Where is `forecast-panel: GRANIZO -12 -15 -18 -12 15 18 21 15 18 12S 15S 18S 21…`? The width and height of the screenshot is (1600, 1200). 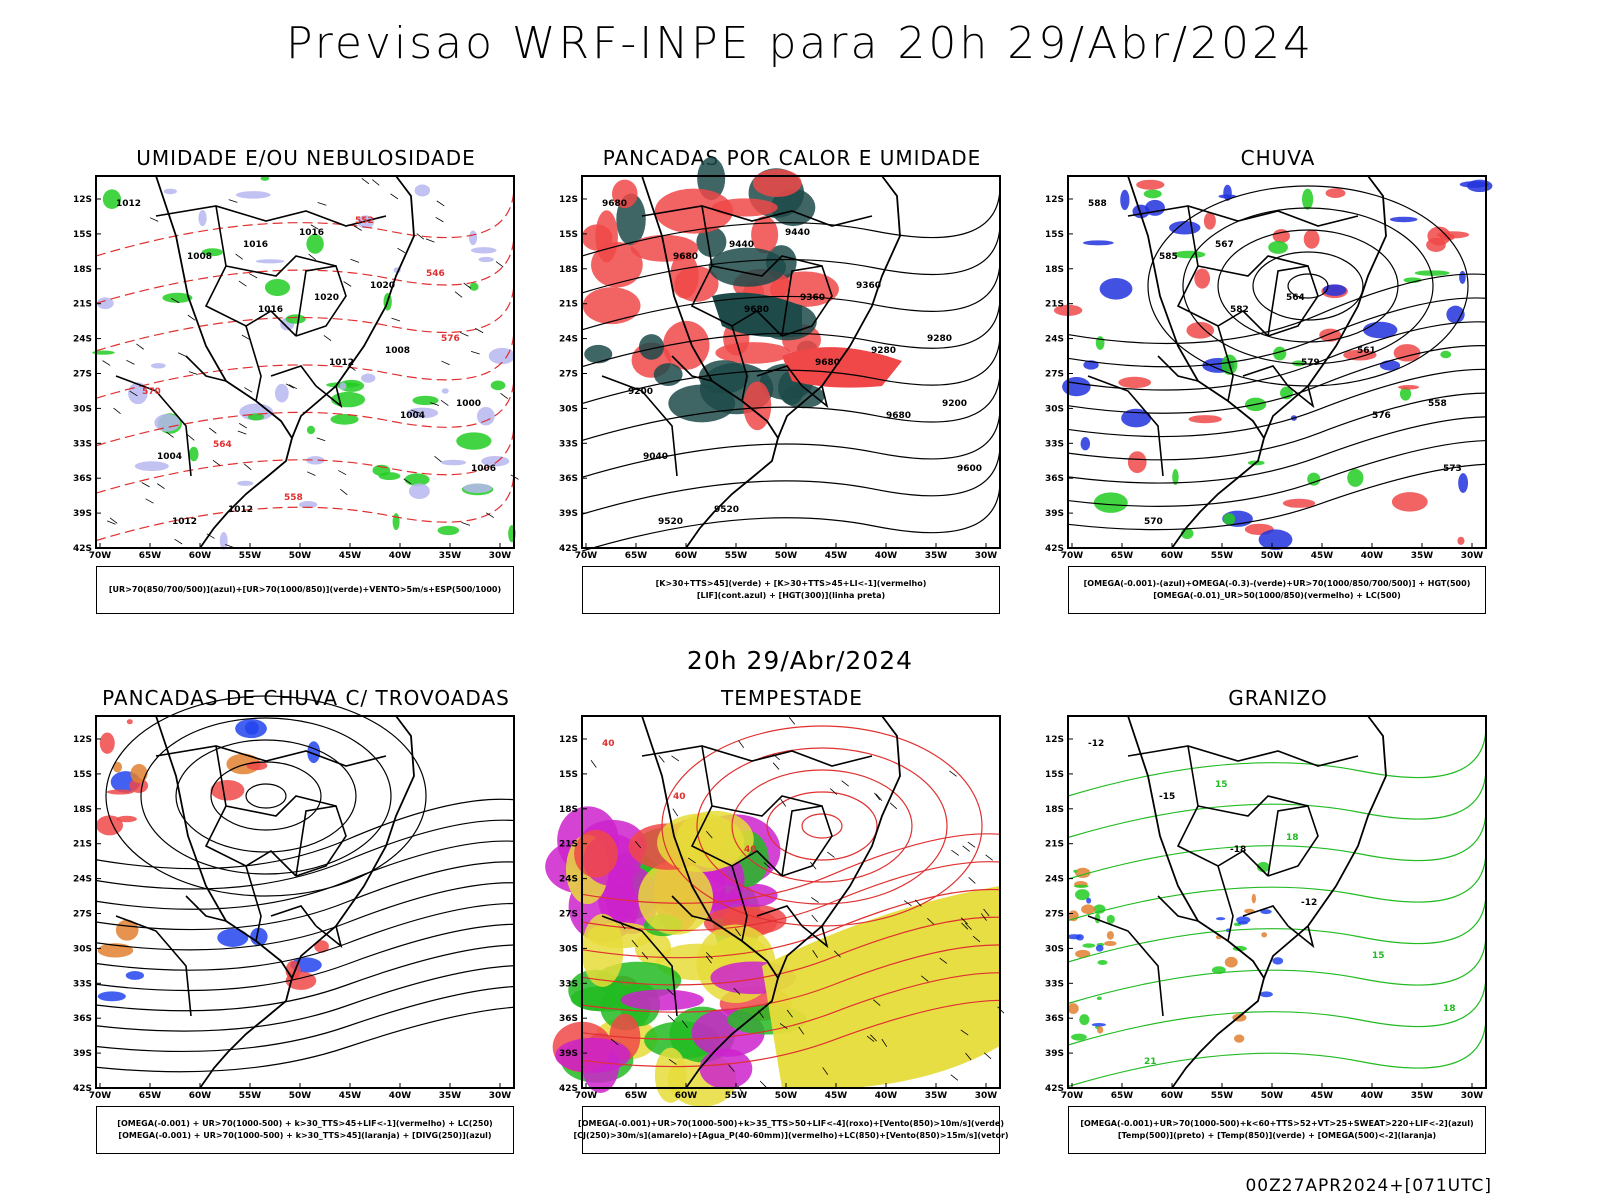
forecast-panel: GRANIZO -12 -15 -18 -12 15 18 21 15 18 12S 15S 18S 21… is located at coordinates (1266, 921).